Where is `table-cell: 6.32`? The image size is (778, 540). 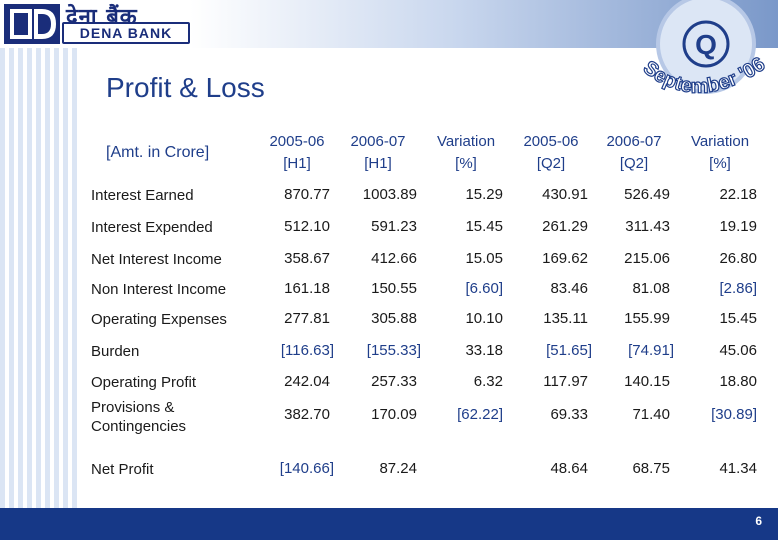
table-cell: 6.32 is located at coordinates (488, 381).